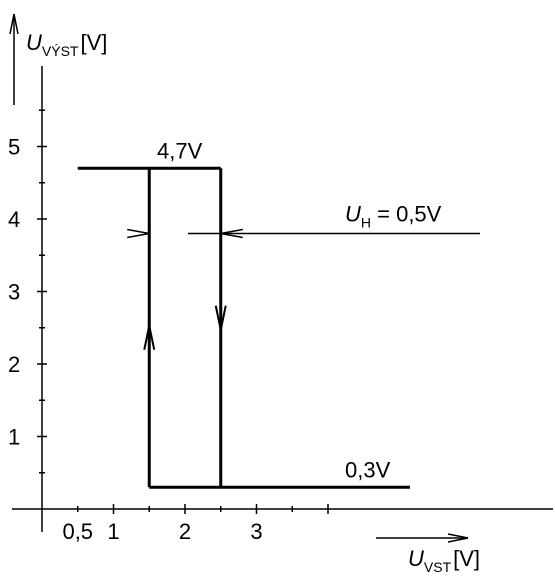 The width and height of the screenshot is (555, 581). Describe the element at coordinates (220, 317) in the screenshot. I see `falling-arrow-icon` at that location.